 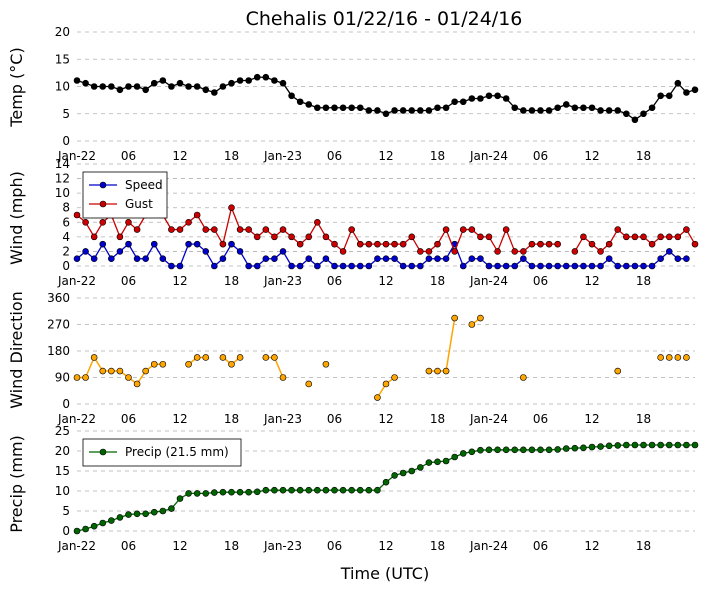 What do you see at coordinates (384, 19) in the screenshot?
I see `chart-title: Chehalis 01/22/16 - 01/24/16` at bounding box center [384, 19].